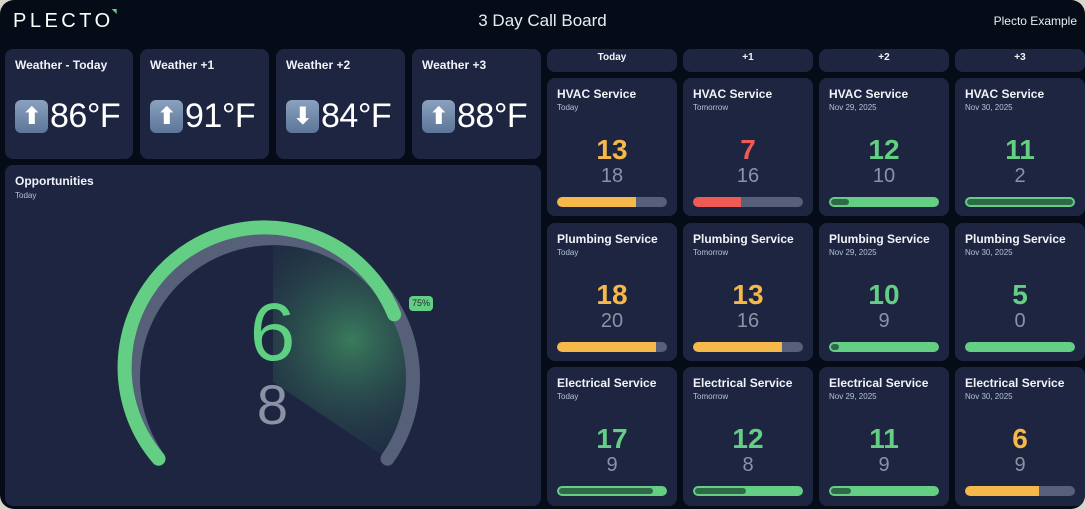 The width and height of the screenshot is (1085, 509). Describe the element at coordinates (204, 104) in the screenshot. I see `weather-card-plus-1: Weather +1 ⬆ 91°F` at that location.